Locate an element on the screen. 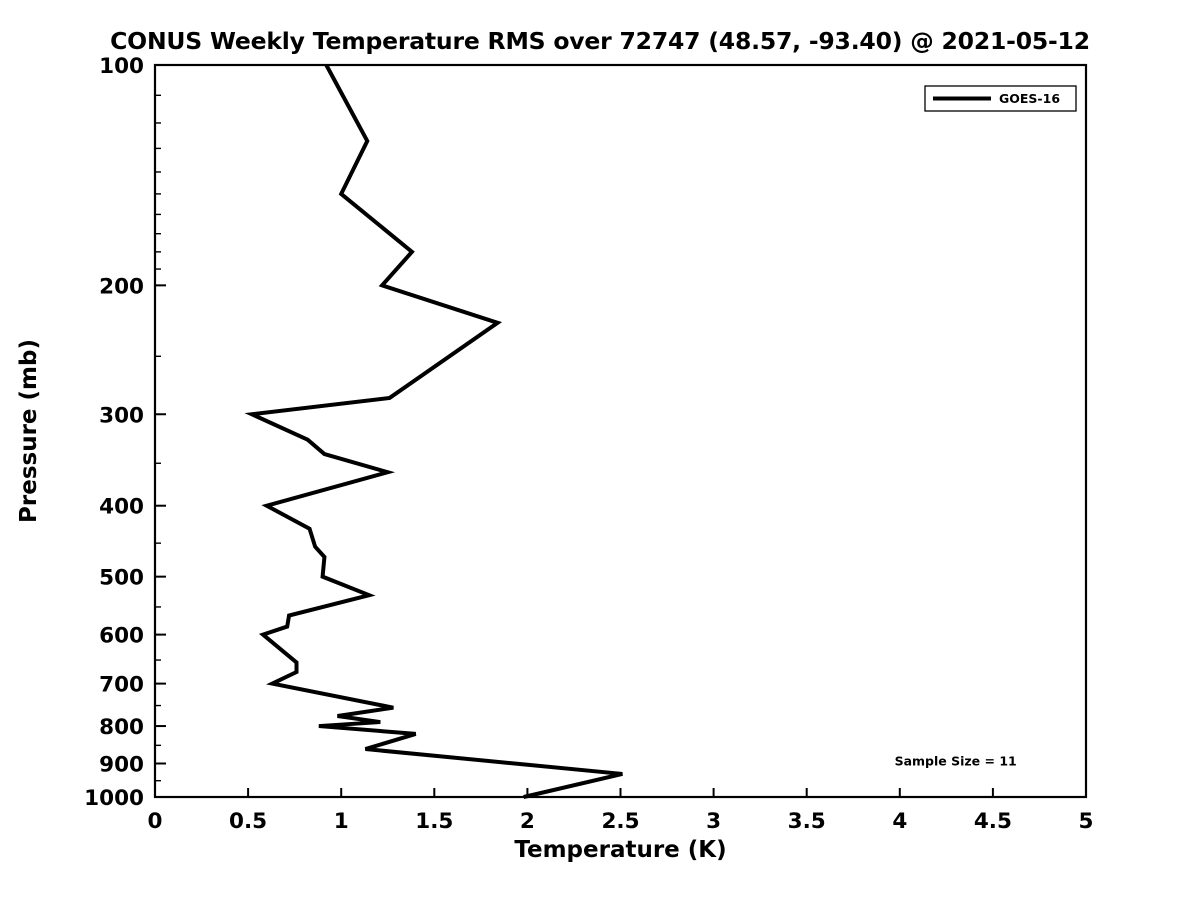 The height and width of the screenshot is (900, 1200). legend: GOES-16 is located at coordinates (1000, 98).